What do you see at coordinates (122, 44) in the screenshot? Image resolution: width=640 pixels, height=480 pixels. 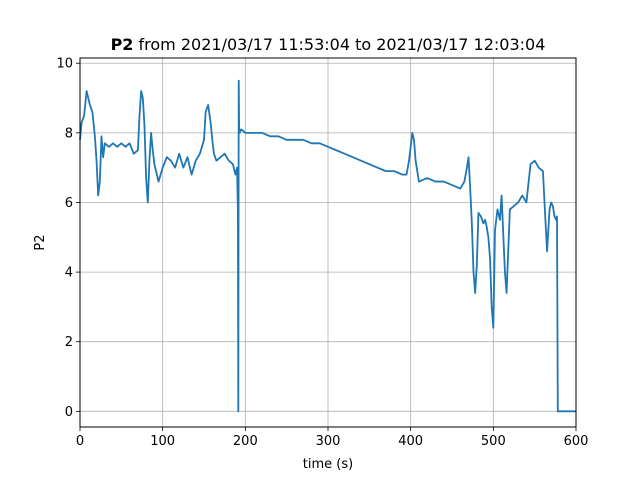 I see `chart-title-bold: P2` at bounding box center [122, 44].